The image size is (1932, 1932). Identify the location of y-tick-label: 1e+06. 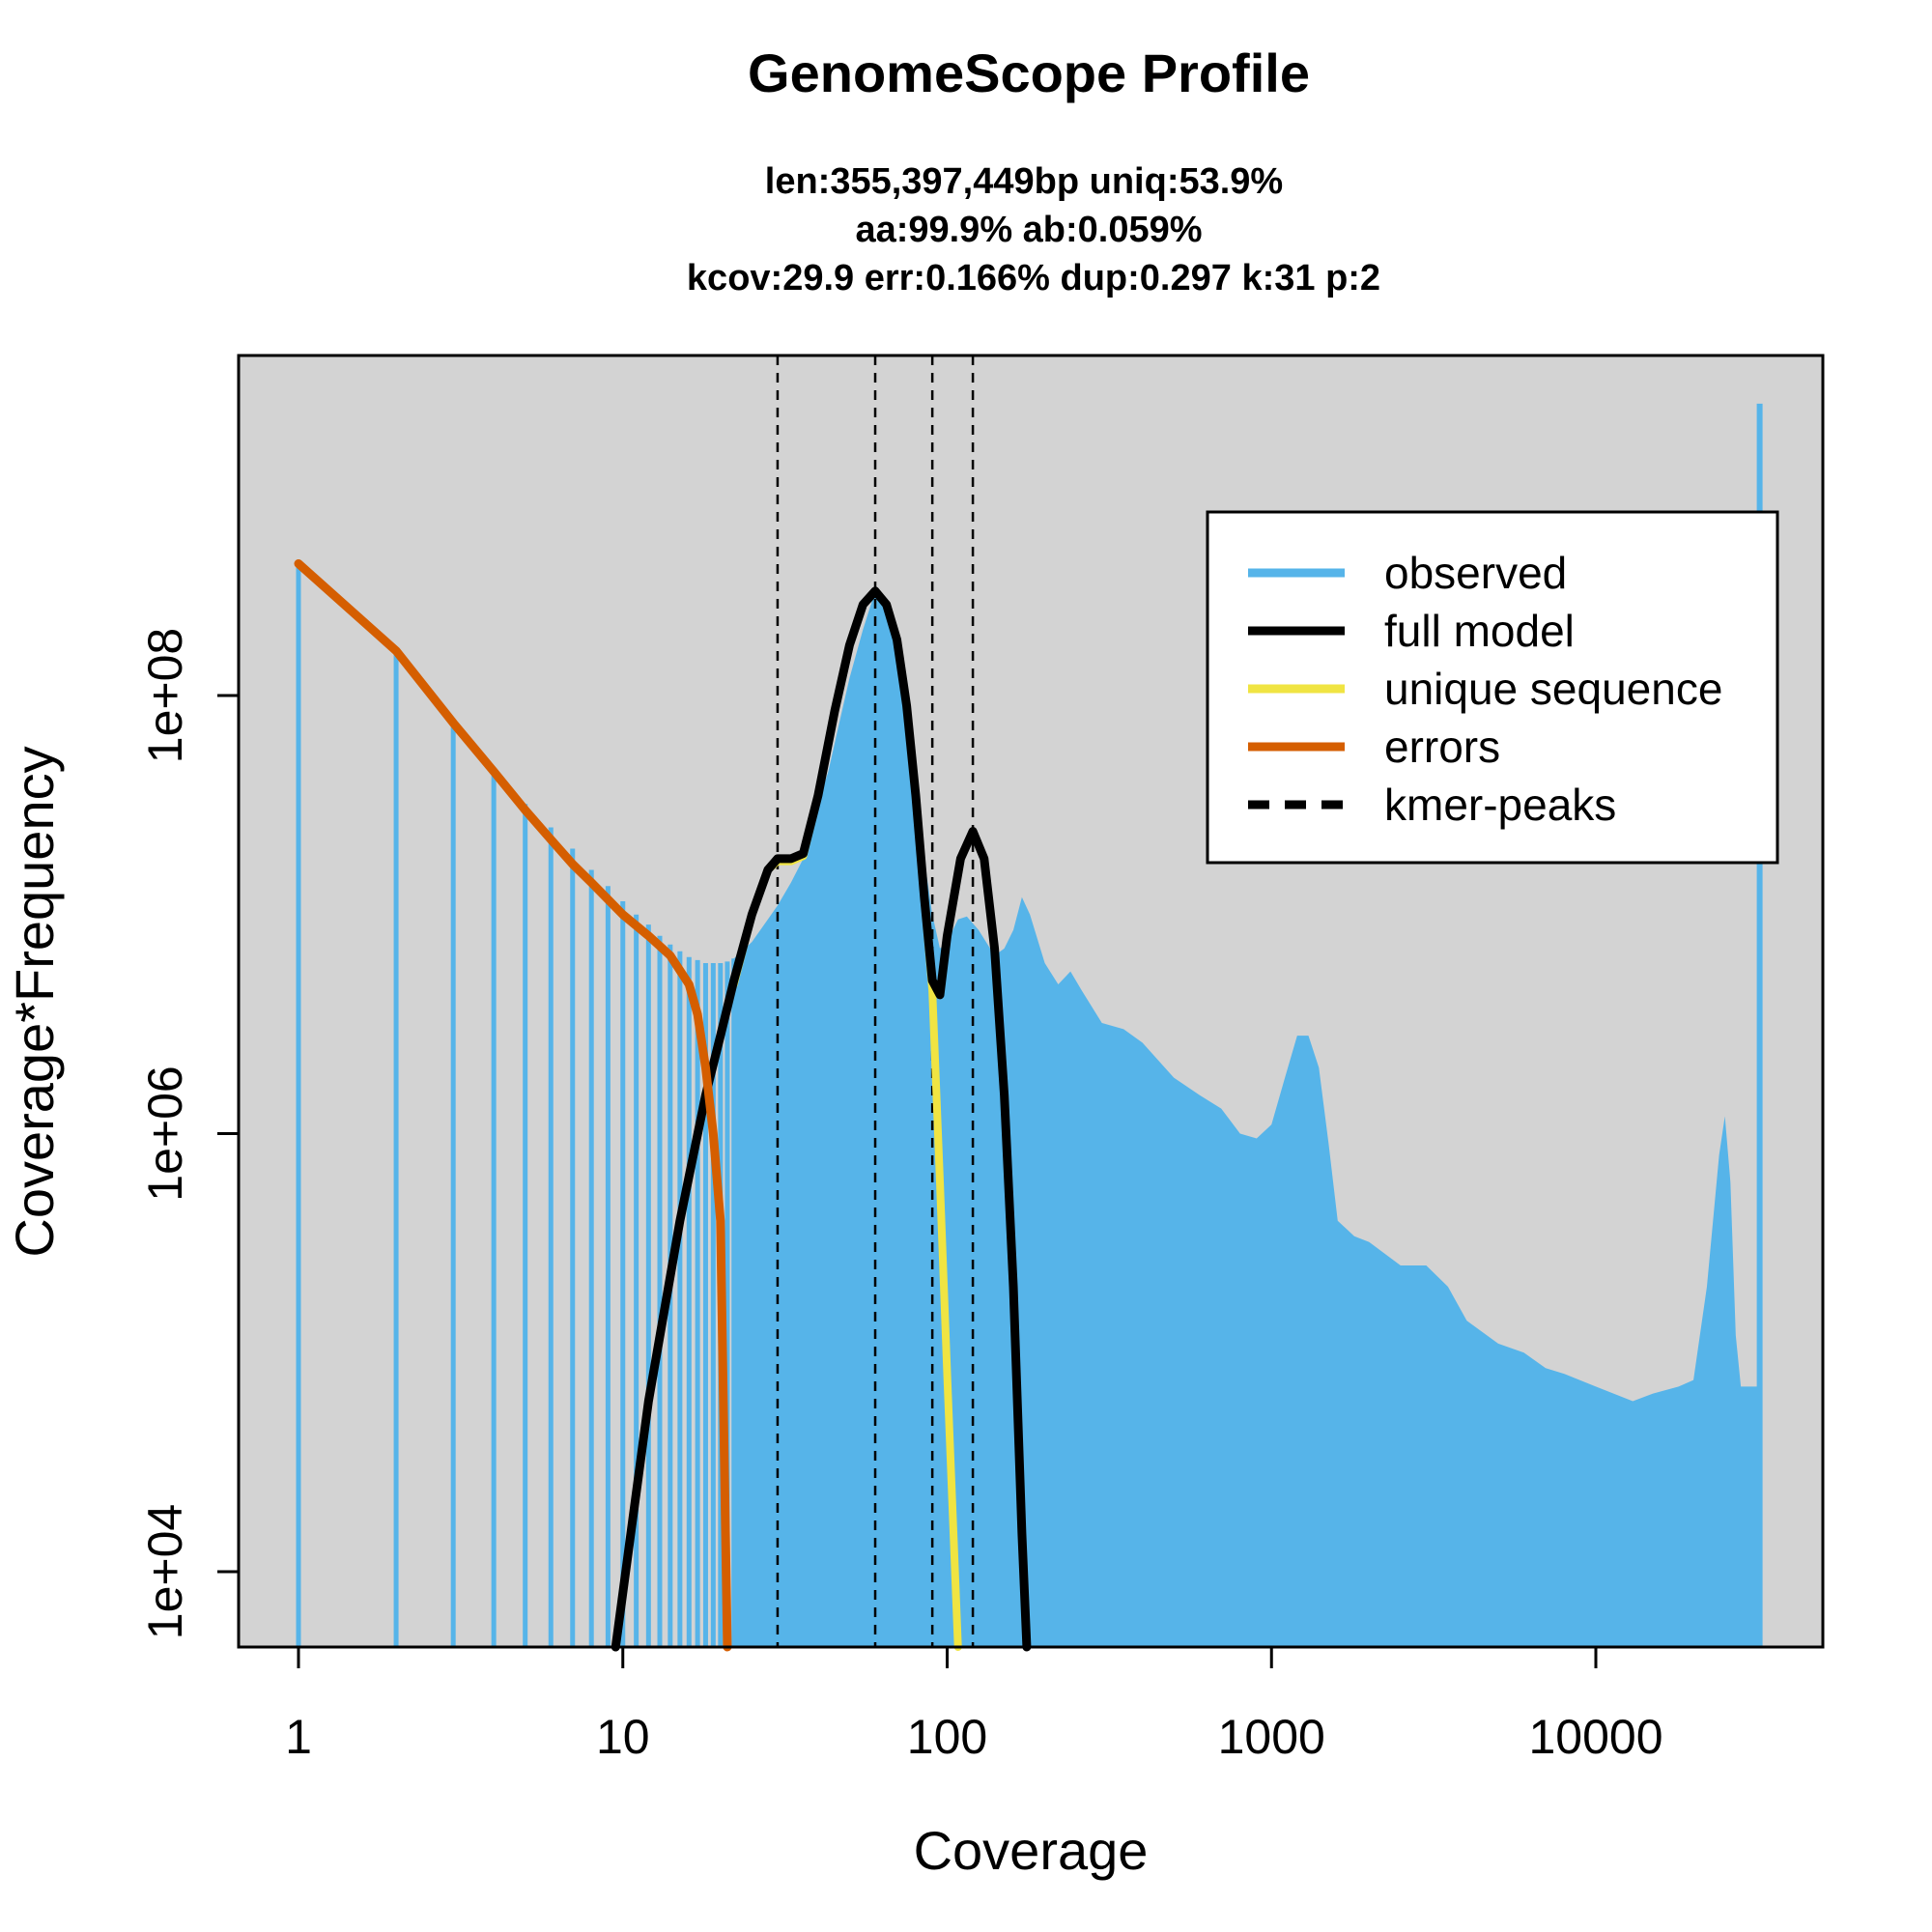
(165, 1133).